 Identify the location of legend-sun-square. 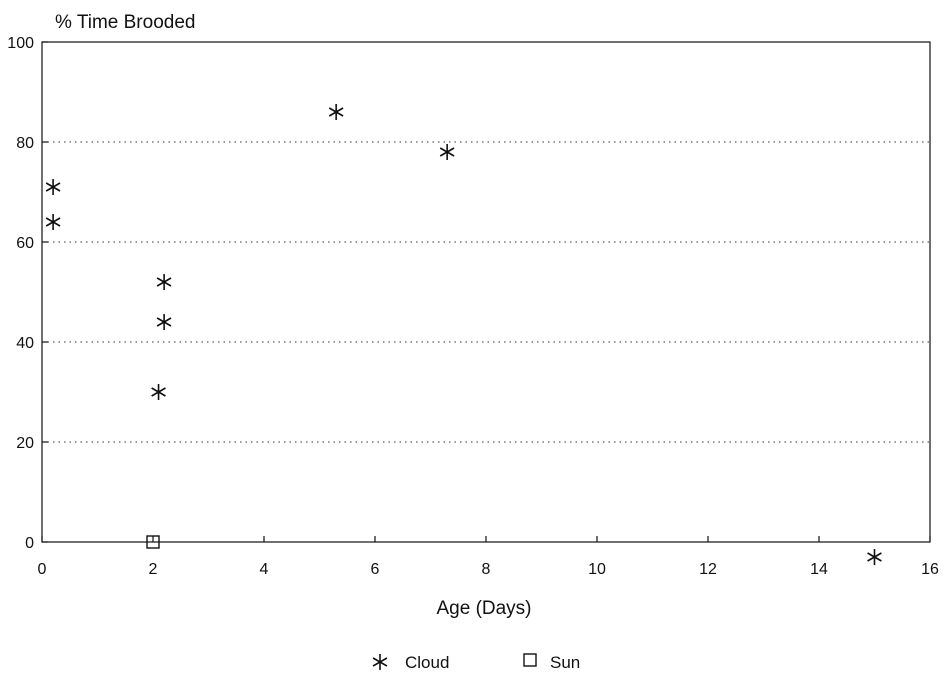
(530, 660).